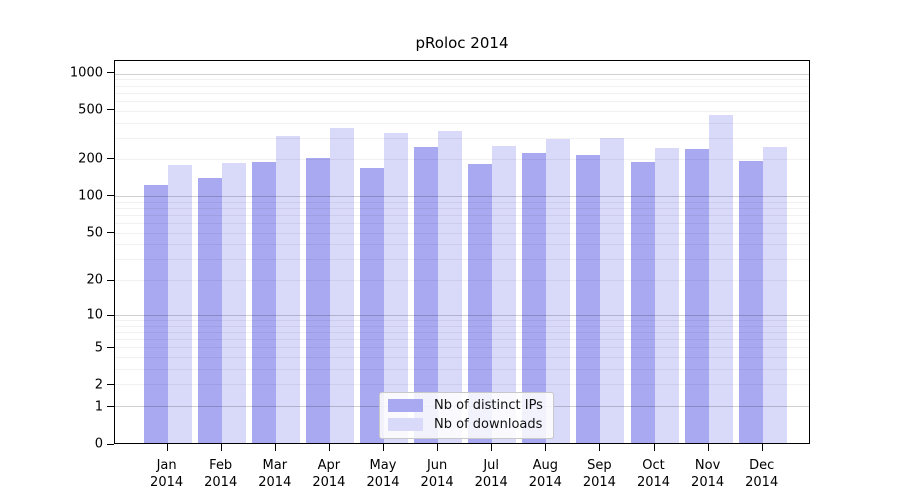  What do you see at coordinates (437, 465) in the screenshot?
I see `x-tick-label-line: Jun` at bounding box center [437, 465].